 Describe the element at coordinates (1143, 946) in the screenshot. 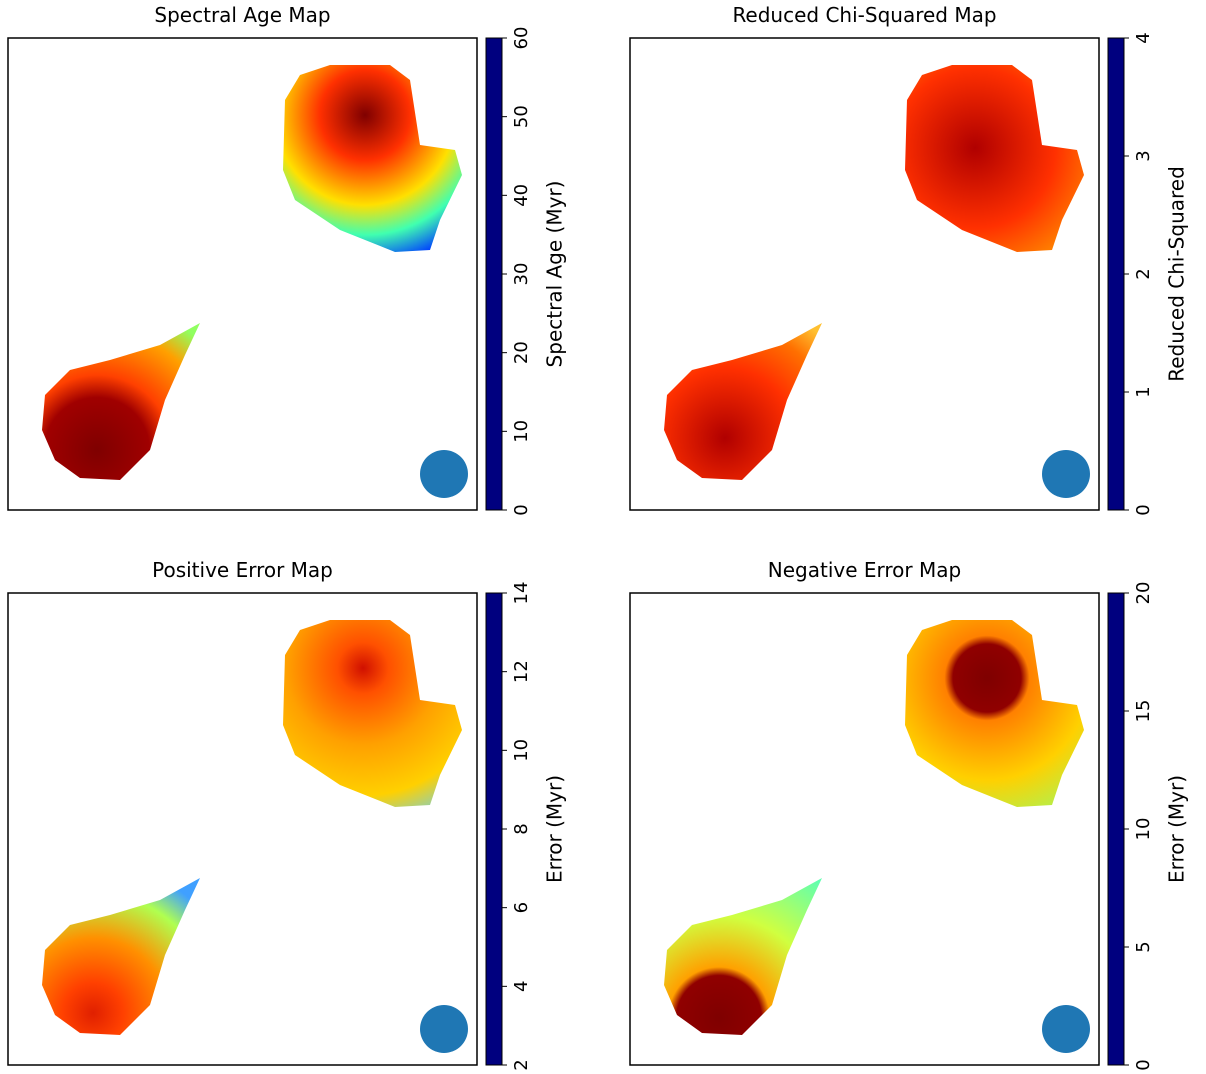

I see `colorbar-tick-label: 5` at that location.